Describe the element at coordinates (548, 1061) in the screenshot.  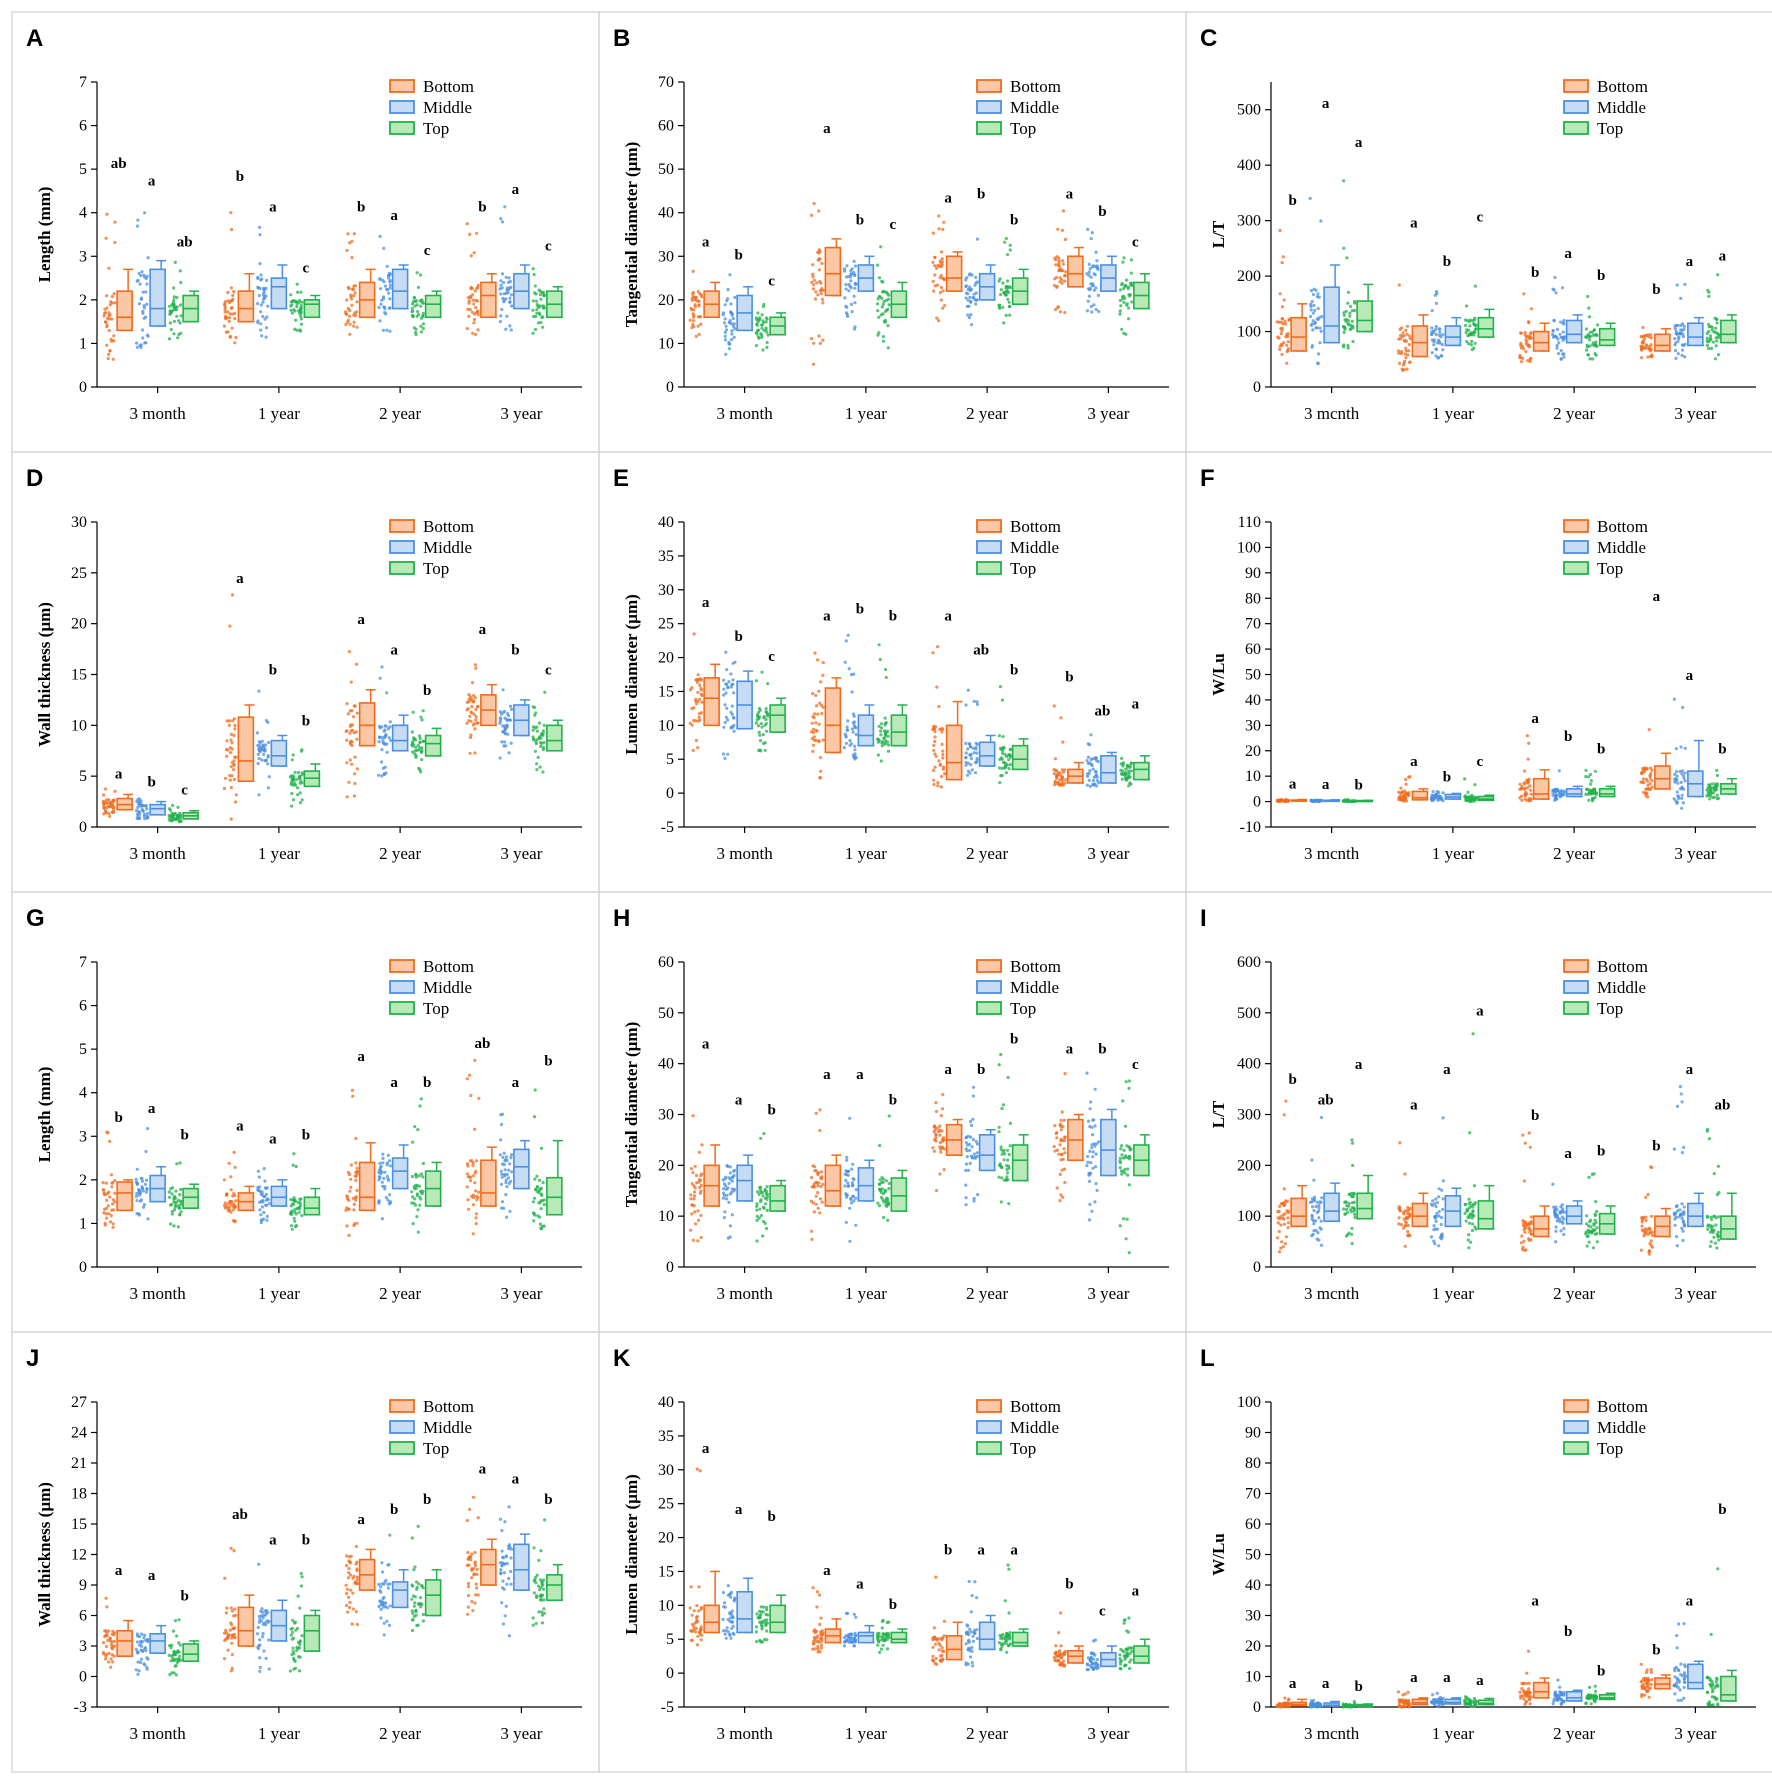
I see `significance-letter: b` at that location.